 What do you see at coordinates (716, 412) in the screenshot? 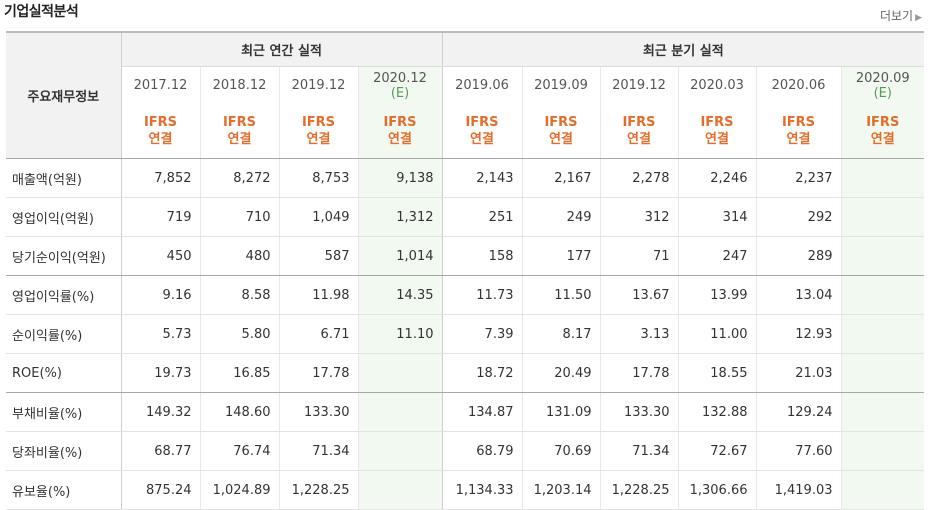
I see `table-cell: 132.88` at bounding box center [716, 412].